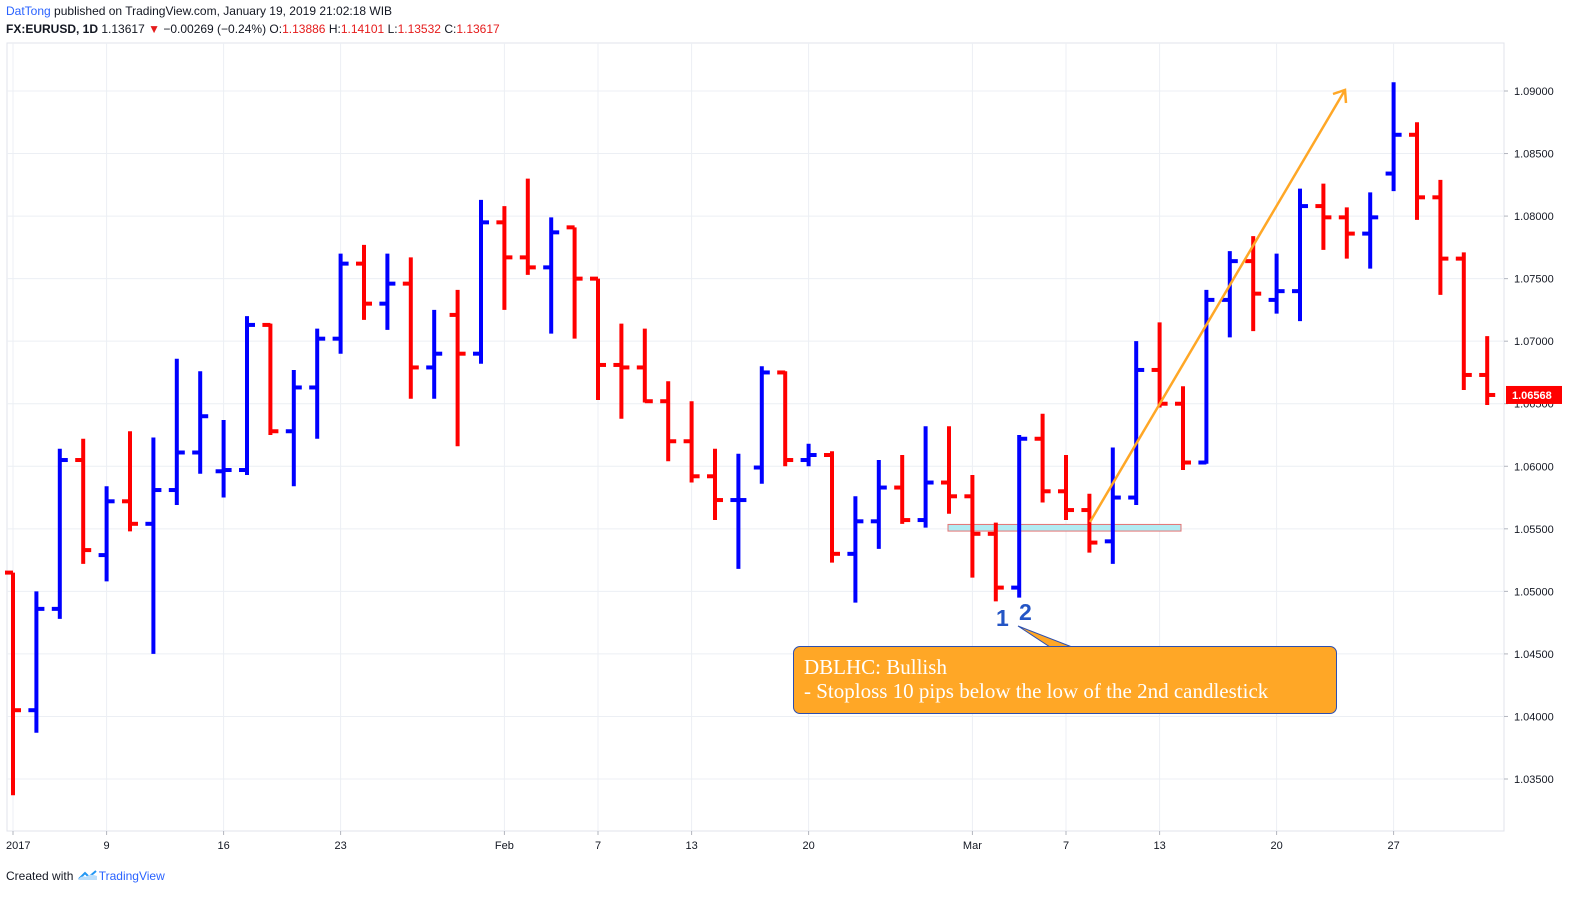 This screenshot has height=904, width=1588. Describe the element at coordinates (875, 667) in the screenshot. I see `callout-title: DBLHC: Bullish` at that location.